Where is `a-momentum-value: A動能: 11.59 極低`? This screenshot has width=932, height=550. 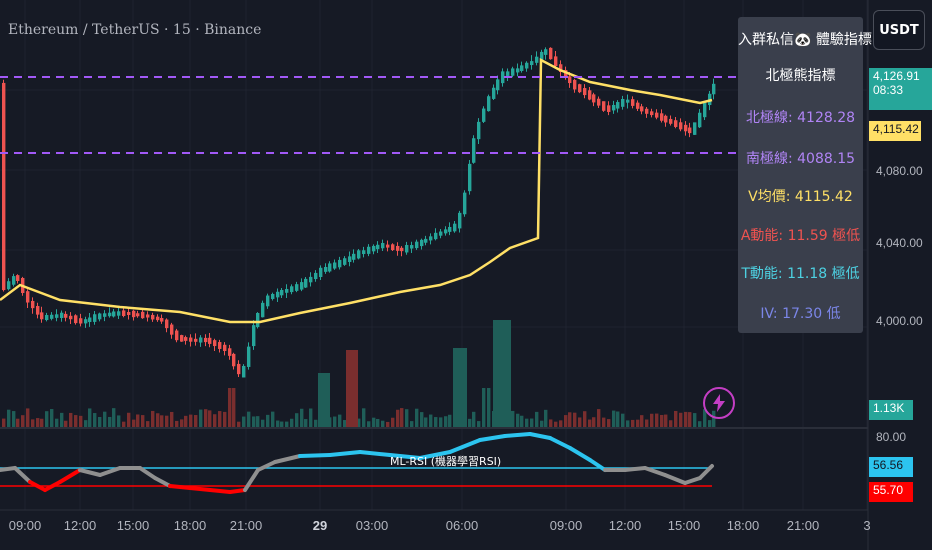 a-momentum-value: A動能: 11.59 極低 is located at coordinates (800, 236).